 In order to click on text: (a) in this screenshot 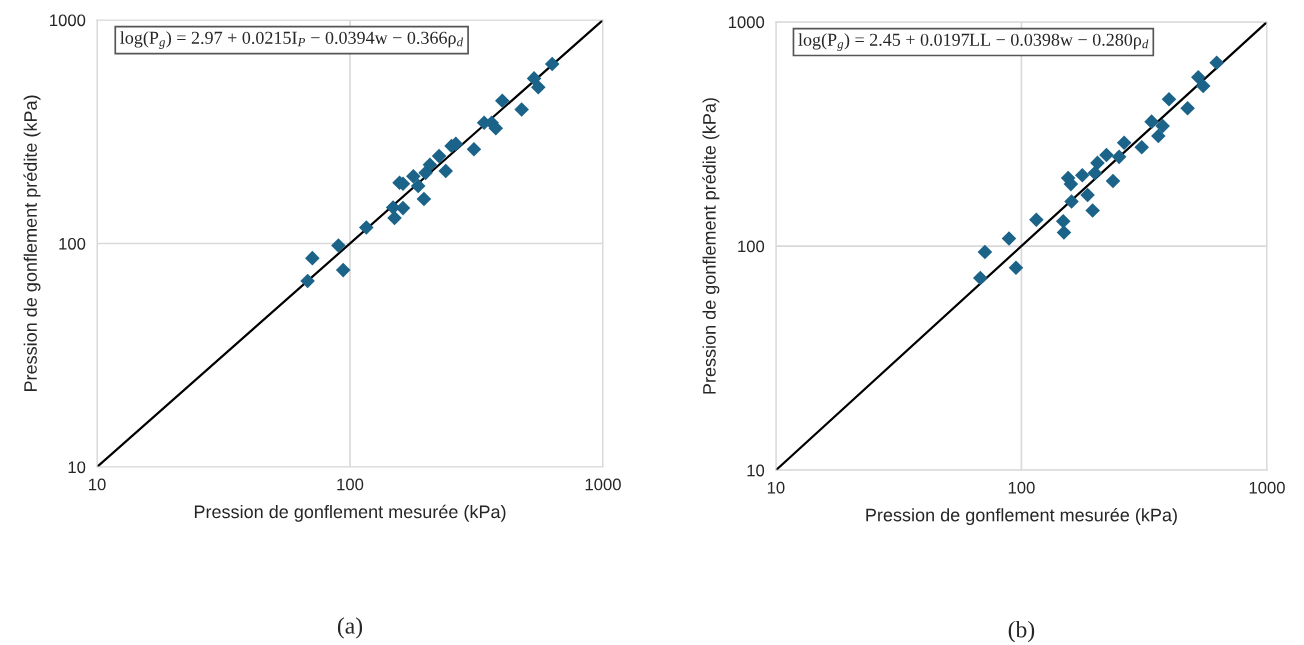, I will do `click(350, 628)`.